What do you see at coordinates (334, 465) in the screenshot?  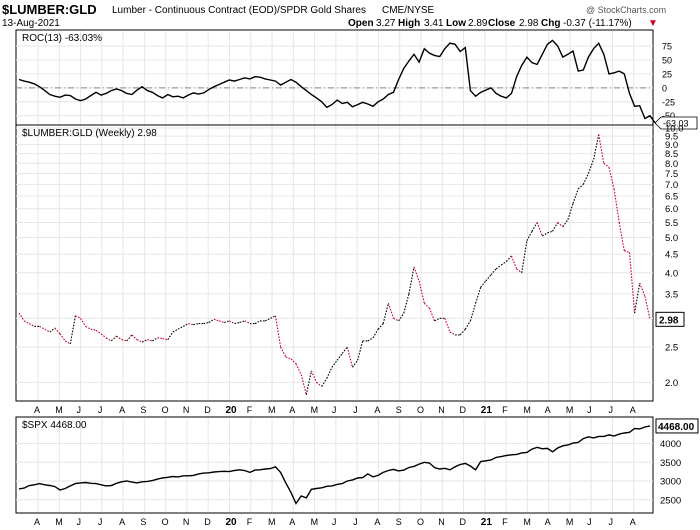 I see `spx-series-line` at bounding box center [334, 465].